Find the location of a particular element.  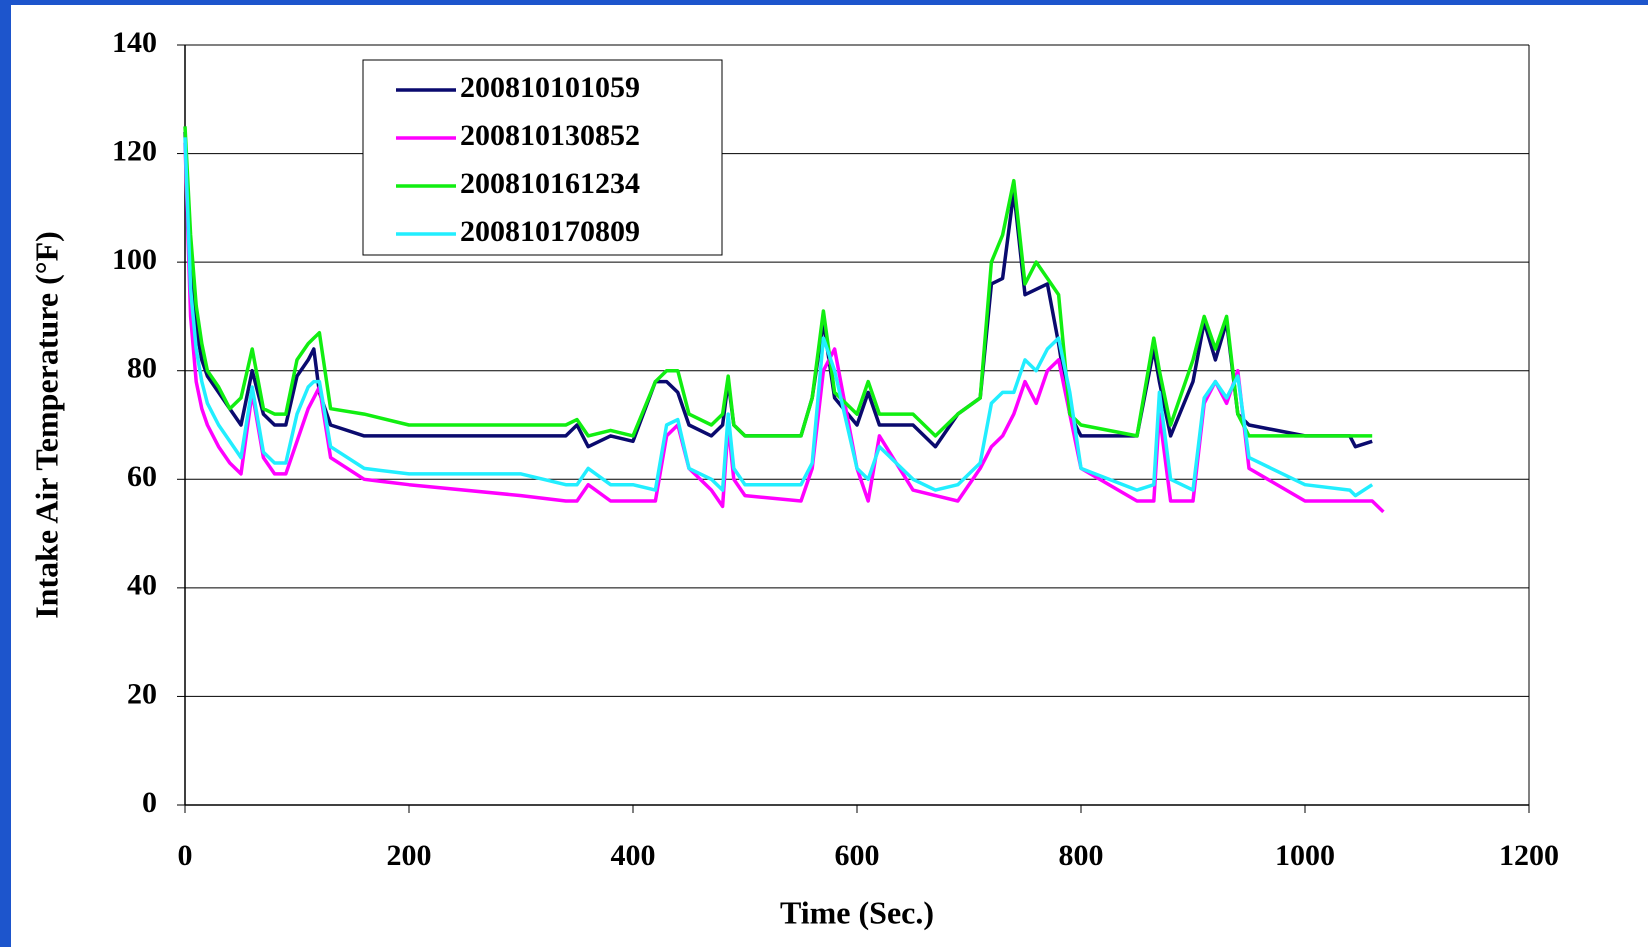

y-tick-label: 0 is located at coordinates (149, 802).